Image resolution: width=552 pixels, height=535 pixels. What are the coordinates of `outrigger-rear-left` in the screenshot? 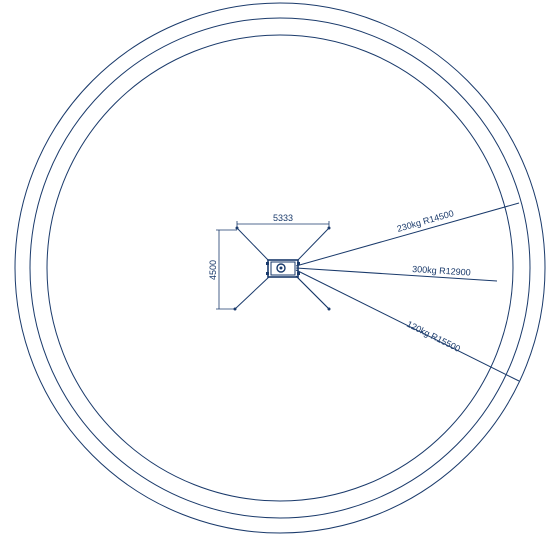 It's located at (252, 292).